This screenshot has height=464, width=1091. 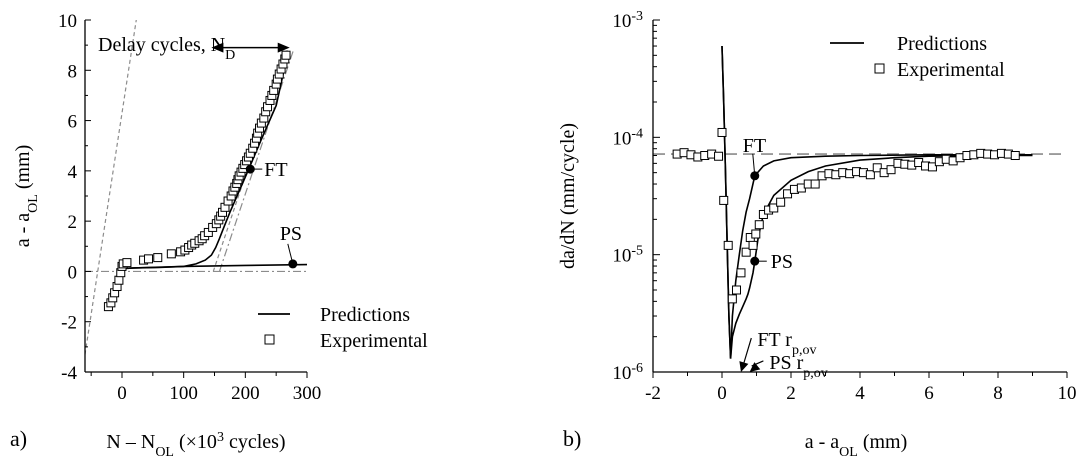 I want to click on panel-a-label-ps: PS, so click(x=291, y=234).